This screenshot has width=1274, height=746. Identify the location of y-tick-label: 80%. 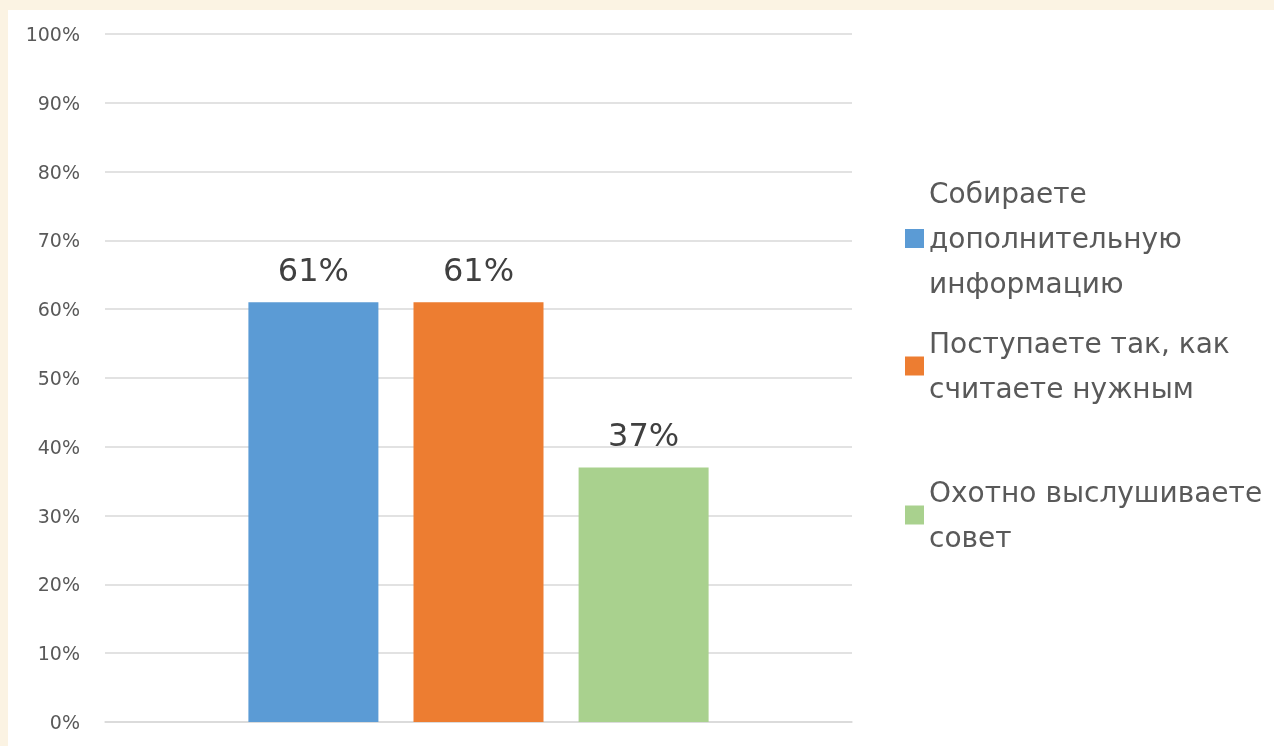
(58, 171).